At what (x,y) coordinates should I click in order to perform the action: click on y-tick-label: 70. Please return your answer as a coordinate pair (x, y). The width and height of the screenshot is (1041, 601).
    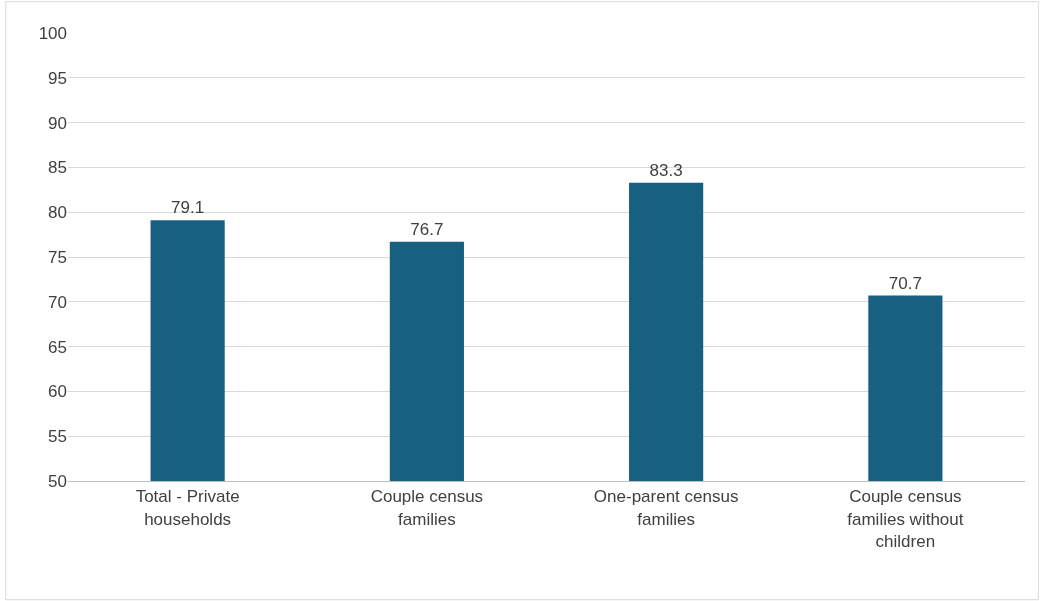
    Looking at the image, I should click on (57, 302).